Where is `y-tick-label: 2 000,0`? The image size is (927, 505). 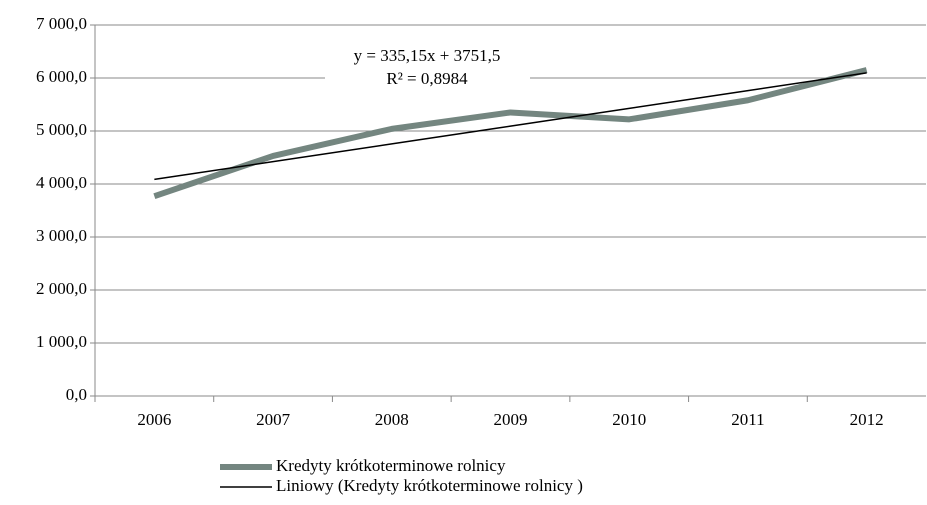
y-tick-label: 2 000,0 is located at coordinates (61, 288).